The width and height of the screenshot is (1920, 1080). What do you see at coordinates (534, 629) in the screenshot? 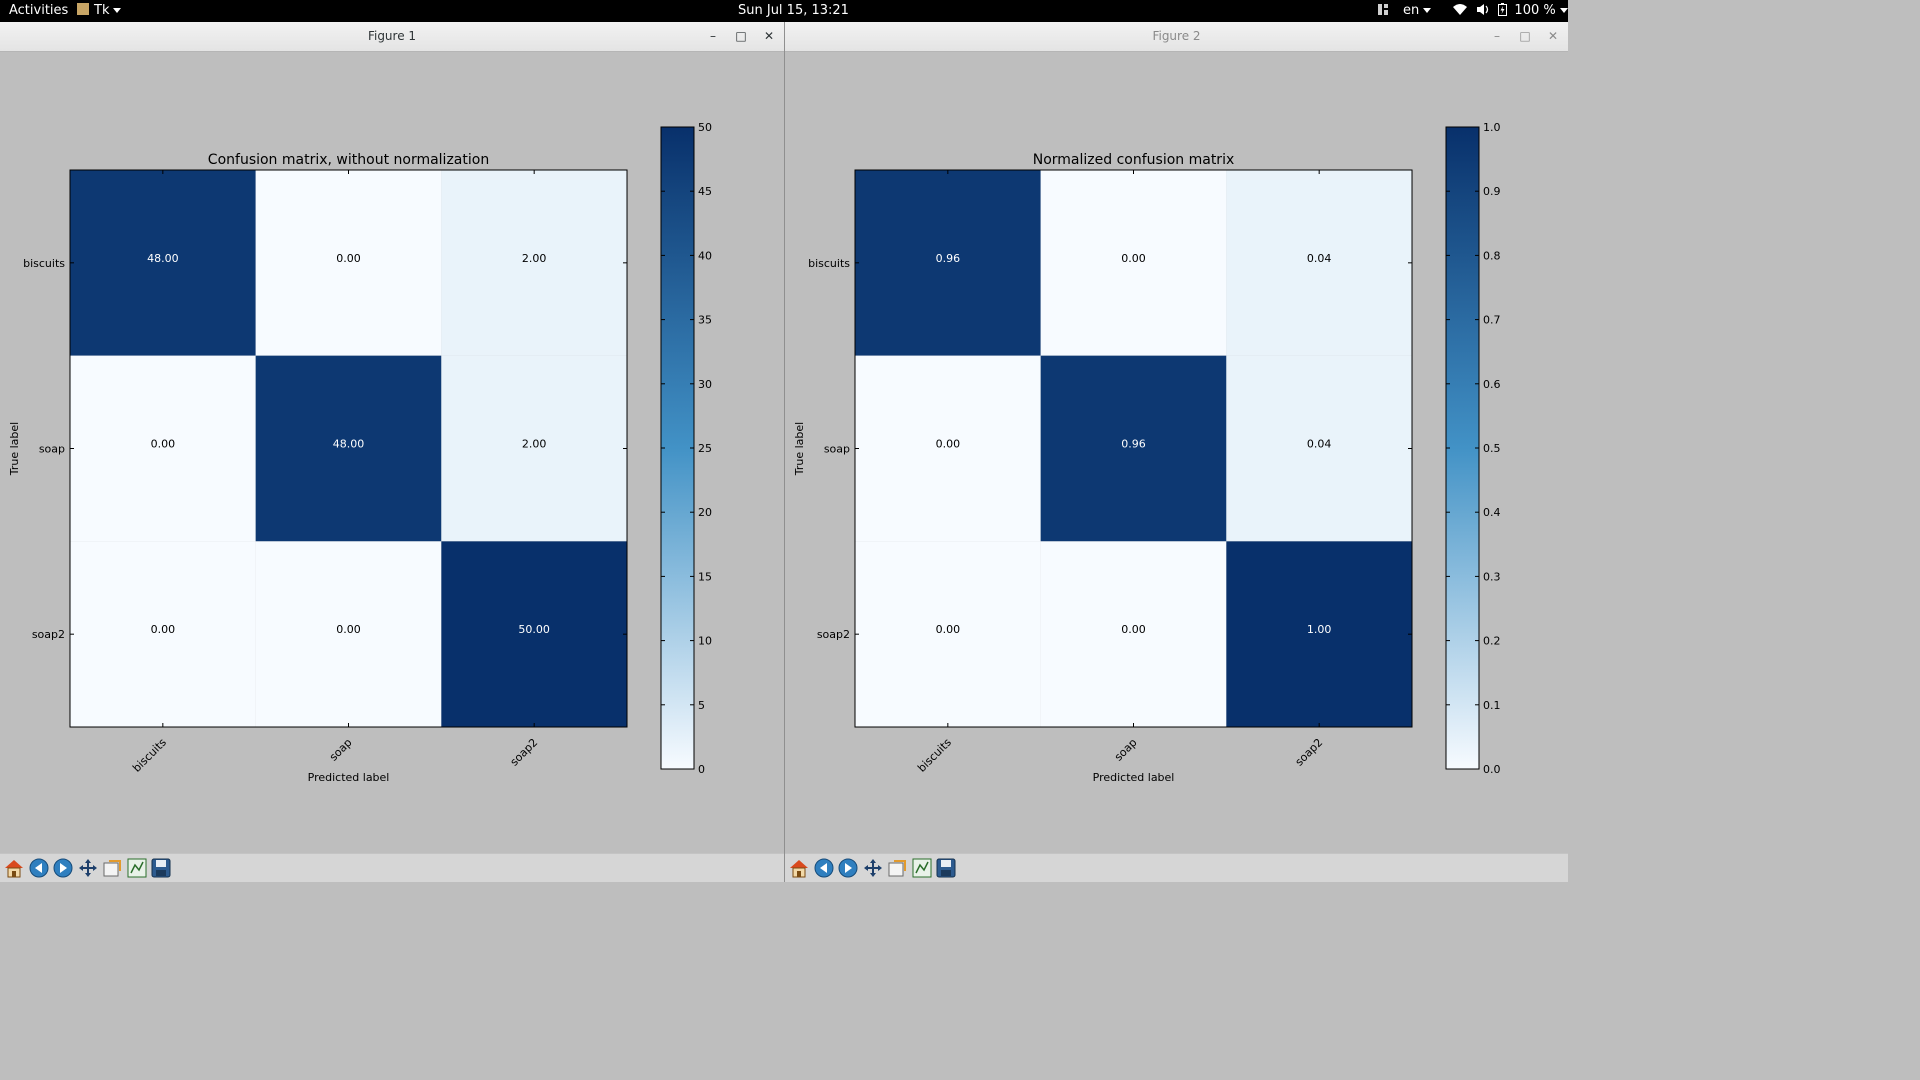
I see `cell-value-label: 50.00` at bounding box center [534, 629].